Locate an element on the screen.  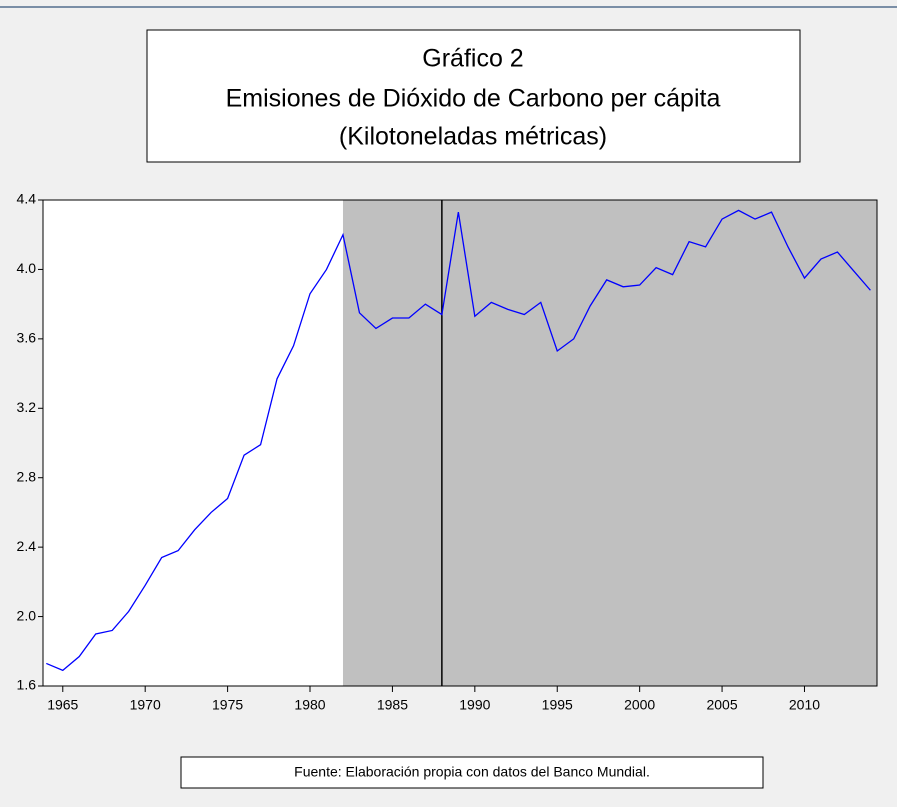
y-tick-label: 3.6 is located at coordinates (27, 338).